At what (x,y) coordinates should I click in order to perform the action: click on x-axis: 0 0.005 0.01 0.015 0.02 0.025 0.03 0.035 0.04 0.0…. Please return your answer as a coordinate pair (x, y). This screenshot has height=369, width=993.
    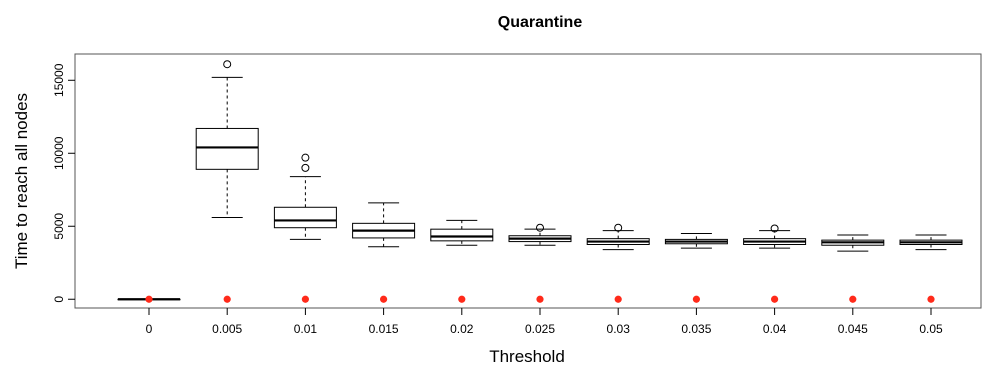
    Looking at the image, I should click on (544, 322).